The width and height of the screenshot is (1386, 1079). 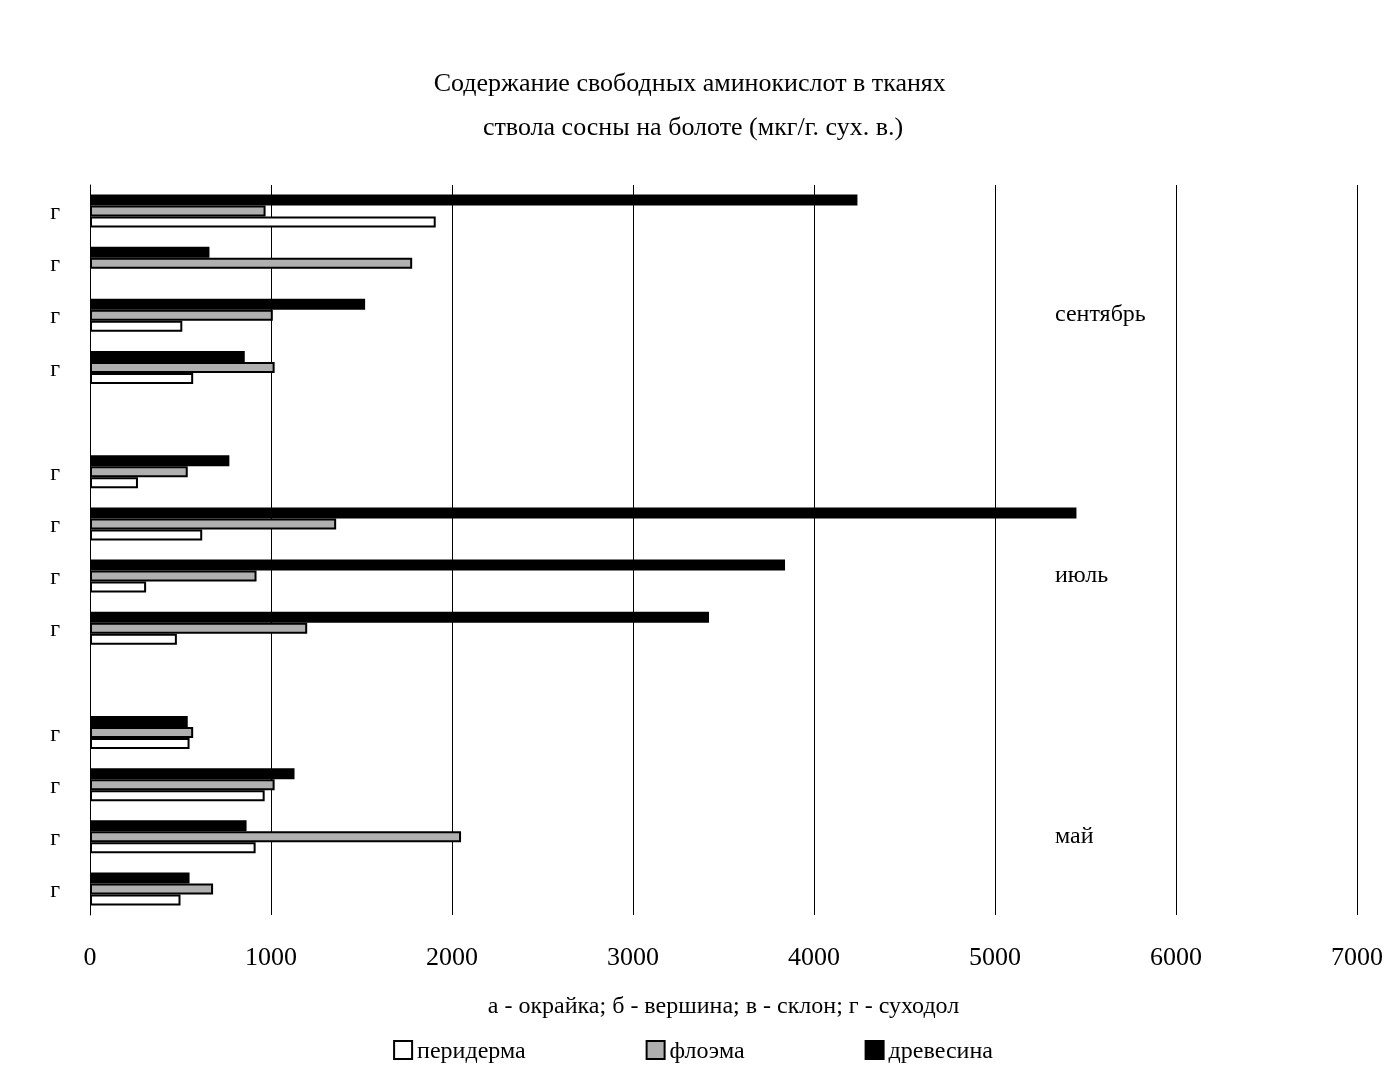 What do you see at coordinates (814, 956) in the screenshot?
I see `x-tick-label: 4000` at bounding box center [814, 956].